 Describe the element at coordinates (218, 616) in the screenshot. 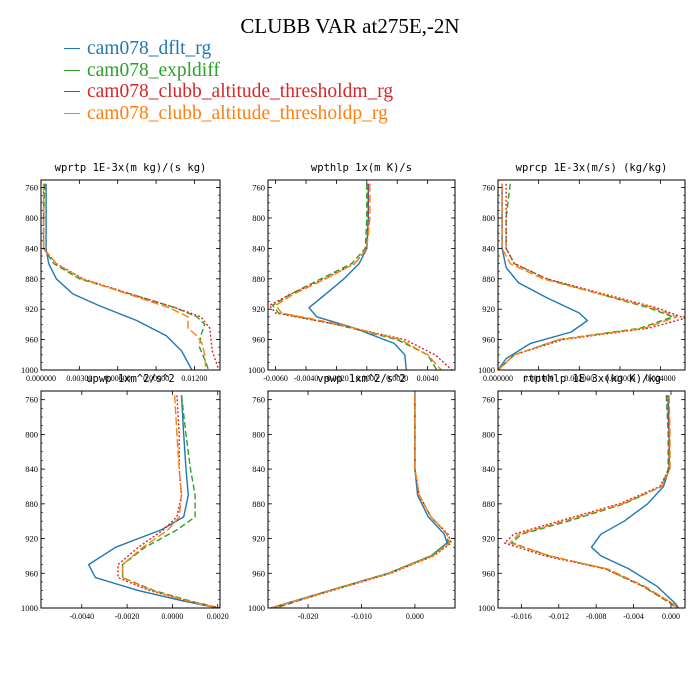

I see `x-tick-label: 0.0020` at that location.